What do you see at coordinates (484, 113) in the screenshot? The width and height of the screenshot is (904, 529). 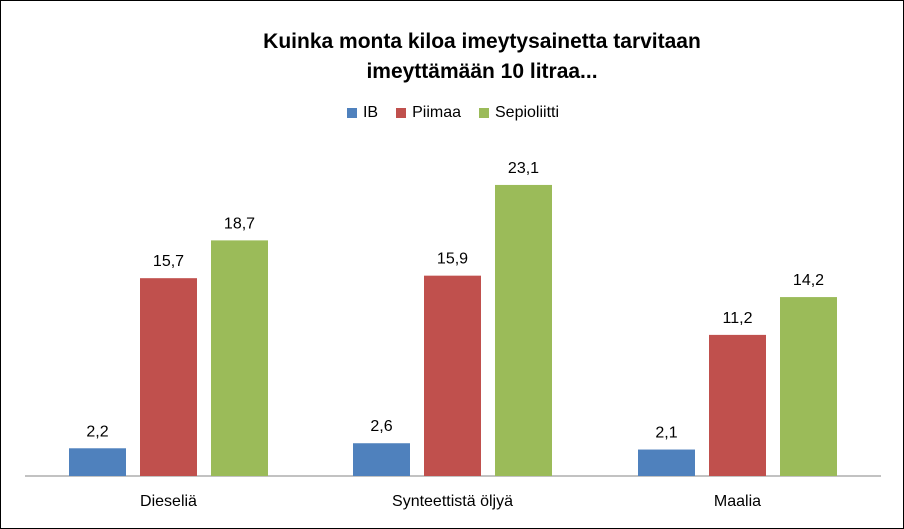 I see `legend-swatch-sepioliitti` at bounding box center [484, 113].